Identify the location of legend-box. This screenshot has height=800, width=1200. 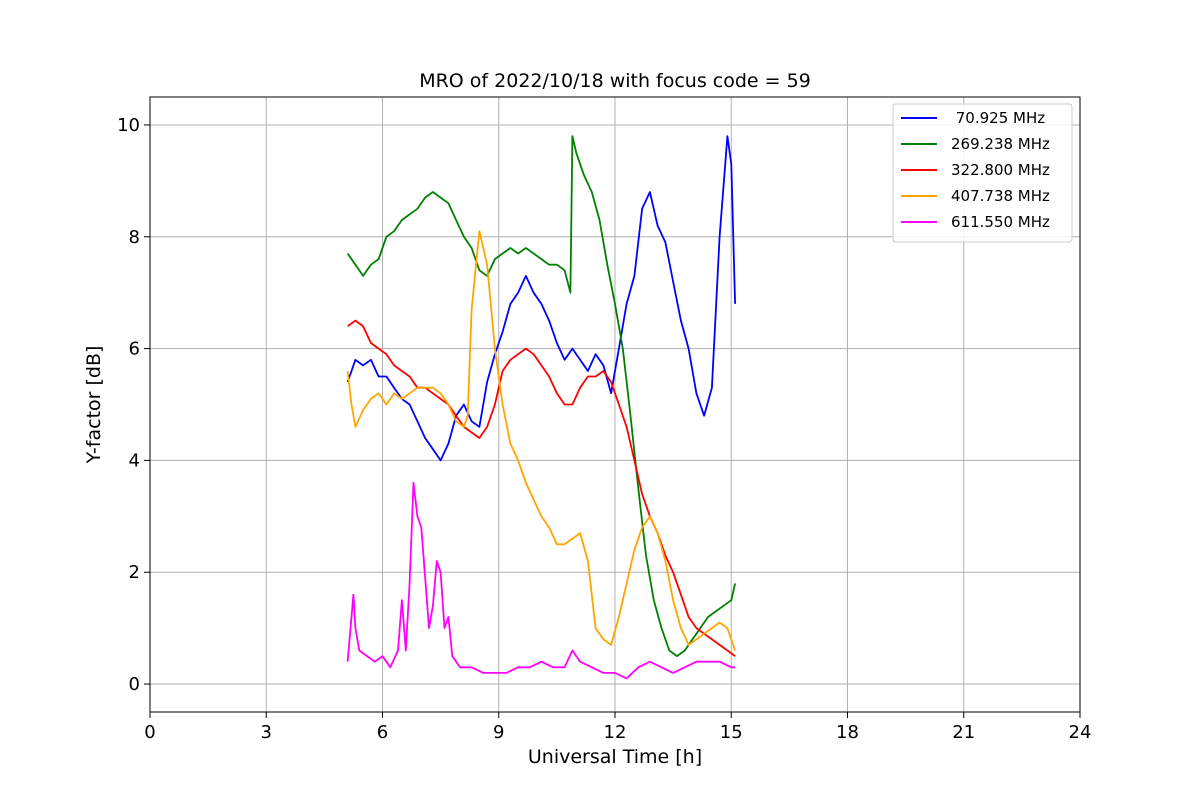
(982, 173).